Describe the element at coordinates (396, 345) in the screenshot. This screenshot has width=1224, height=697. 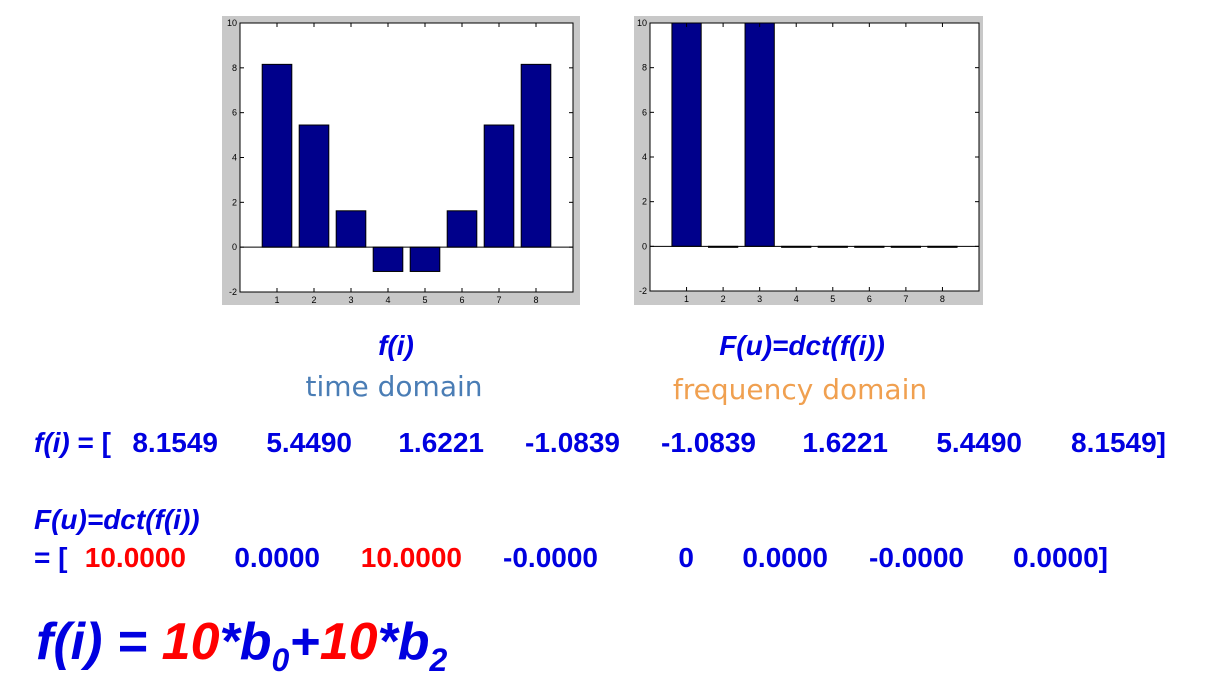
I see `time-domain-equation: f(i)` at that location.